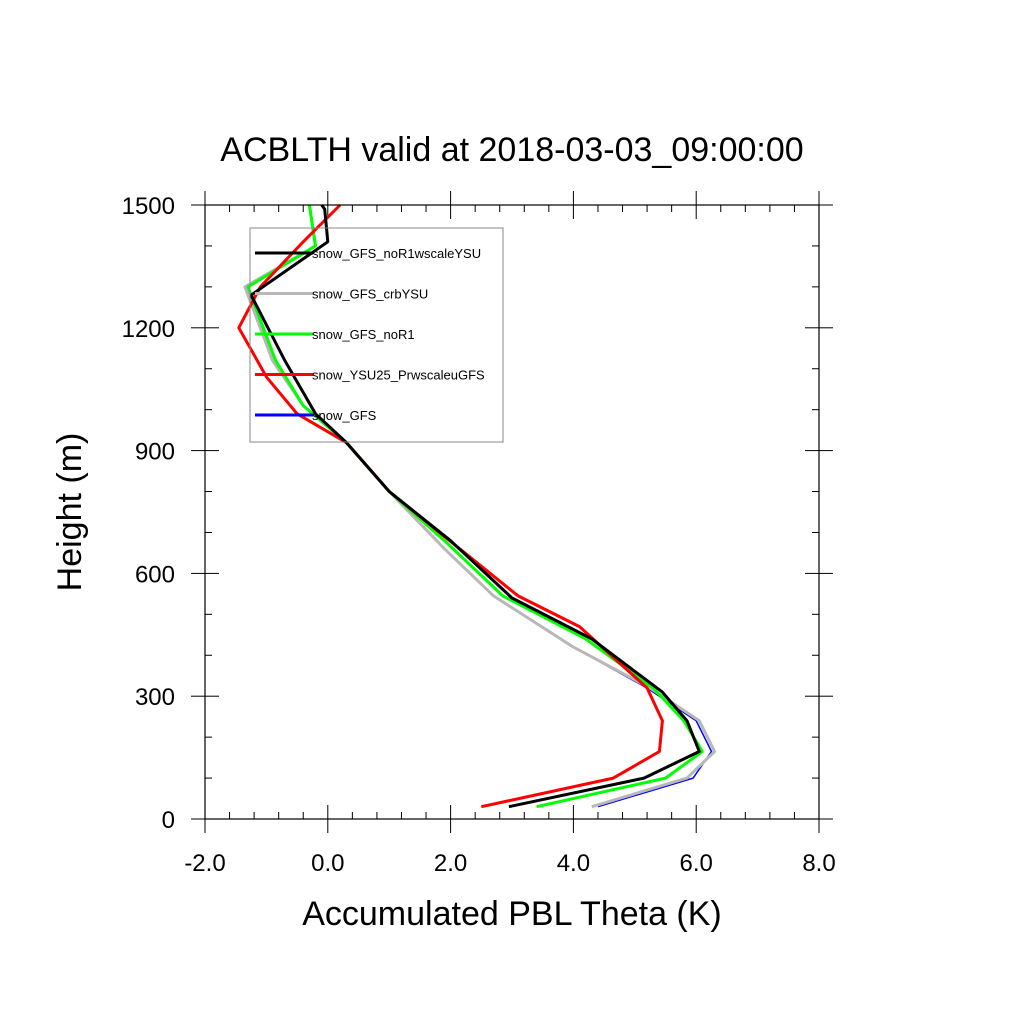 Image resolution: width=1024 pixels, height=1024 pixels. I want to click on y-tick-label: 900, so click(155, 452).